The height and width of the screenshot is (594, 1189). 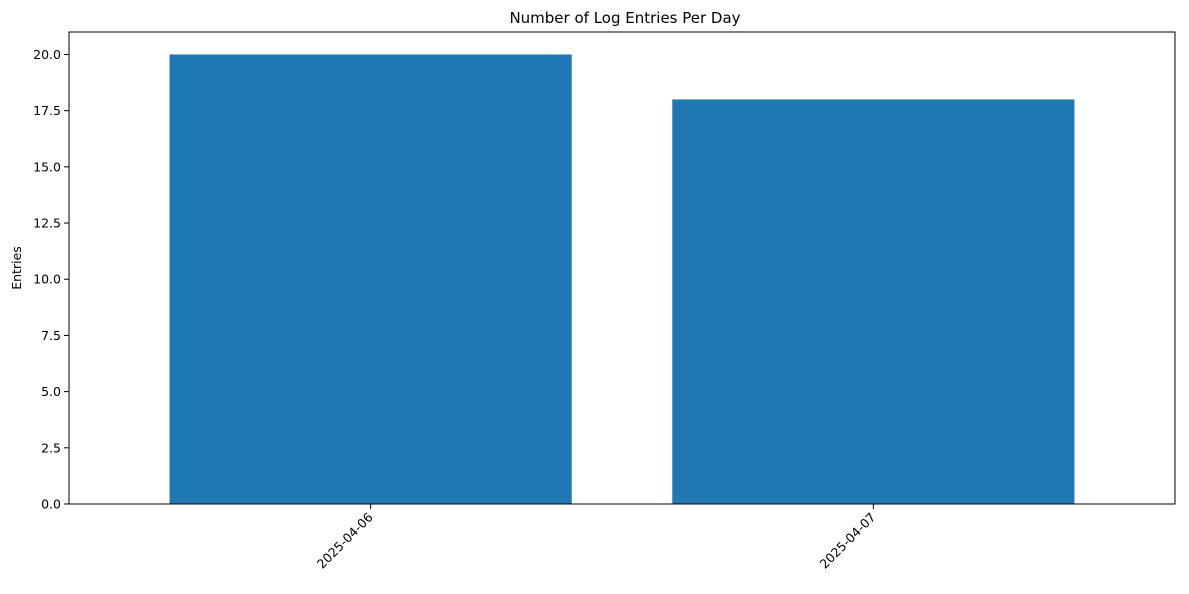 What do you see at coordinates (51, 335) in the screenshot?
I see `y-tick-label: 7.5` at bounding box center [51, 335].